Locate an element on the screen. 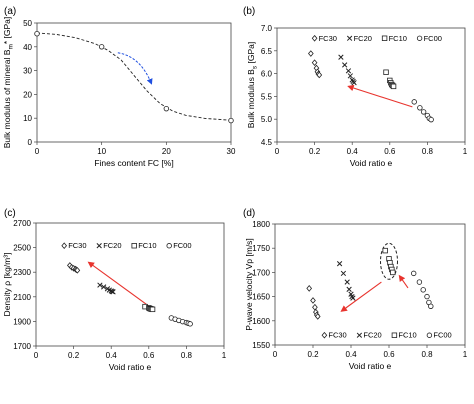  y-axis-label-tail: * [GPa] is located at coordinates (7, 30).